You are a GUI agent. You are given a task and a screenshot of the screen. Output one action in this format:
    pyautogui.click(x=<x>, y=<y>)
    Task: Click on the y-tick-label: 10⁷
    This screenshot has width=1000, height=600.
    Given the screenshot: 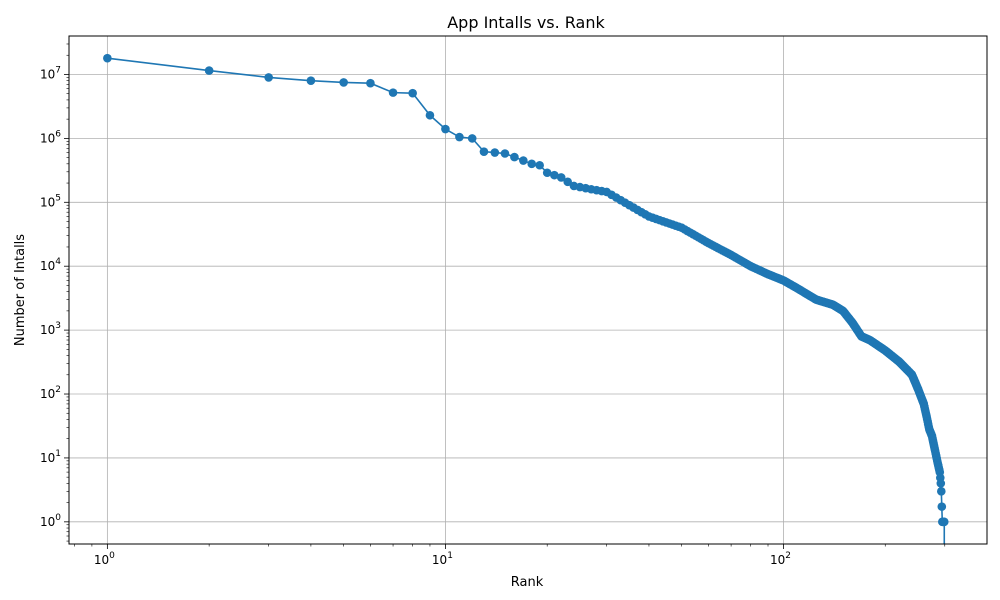 What is the action you would take?
    pyautogui.click(x=50, y=73)
    